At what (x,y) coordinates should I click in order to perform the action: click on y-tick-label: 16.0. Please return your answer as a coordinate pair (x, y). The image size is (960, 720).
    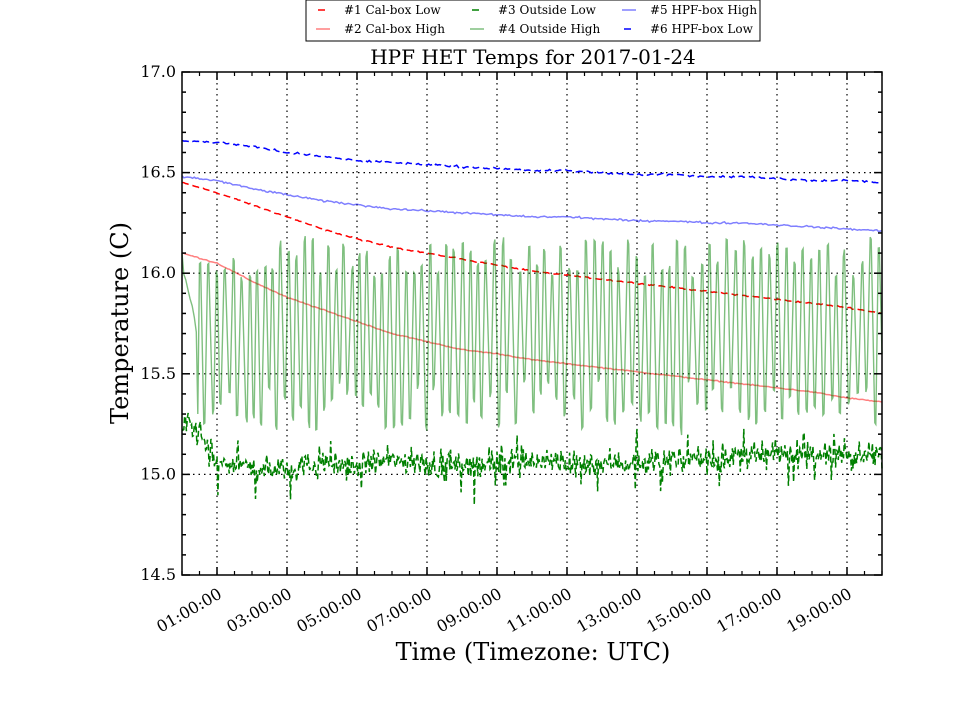
    Looking at the image, I should click on (158, 272).